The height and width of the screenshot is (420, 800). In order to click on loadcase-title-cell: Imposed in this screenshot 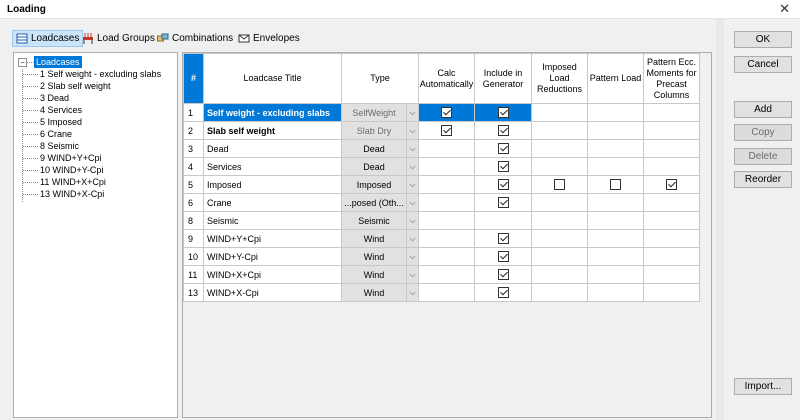, I will do `click(272, 184)`.